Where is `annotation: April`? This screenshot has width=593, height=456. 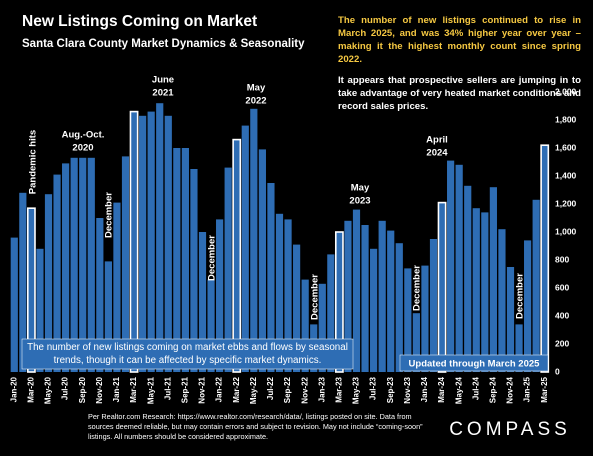
annotation: April is located at coordinates (437, 140).